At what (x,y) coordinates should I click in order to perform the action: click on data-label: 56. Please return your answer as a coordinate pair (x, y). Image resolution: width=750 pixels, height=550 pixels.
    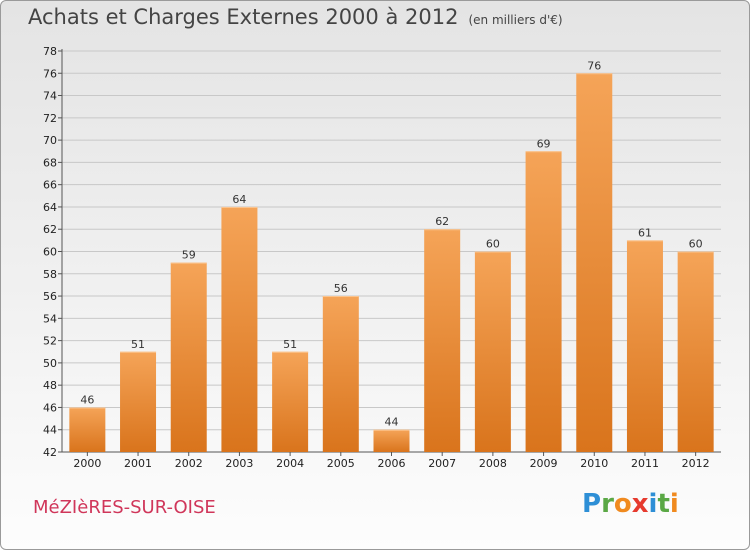
    Looking at the image, I should click on (341, 288).